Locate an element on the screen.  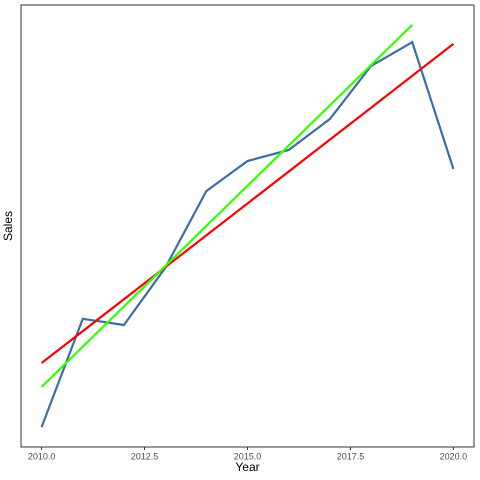
y-axis-title: Sales is located at coordinates (8, 226).